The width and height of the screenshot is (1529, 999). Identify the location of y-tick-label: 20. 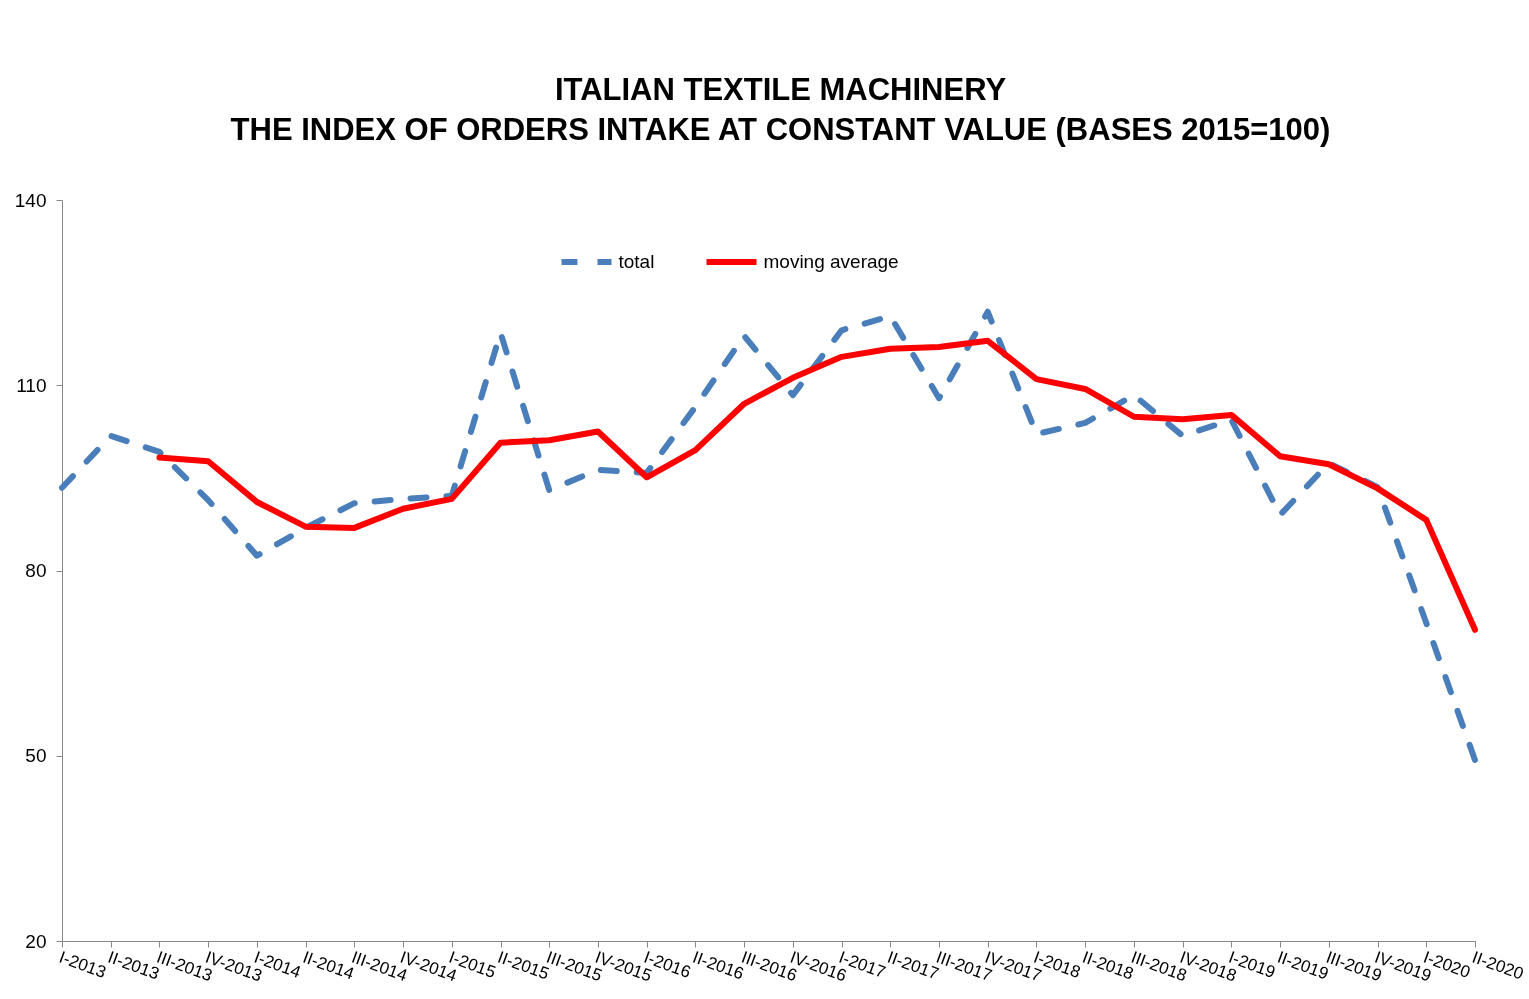
(36, 941).